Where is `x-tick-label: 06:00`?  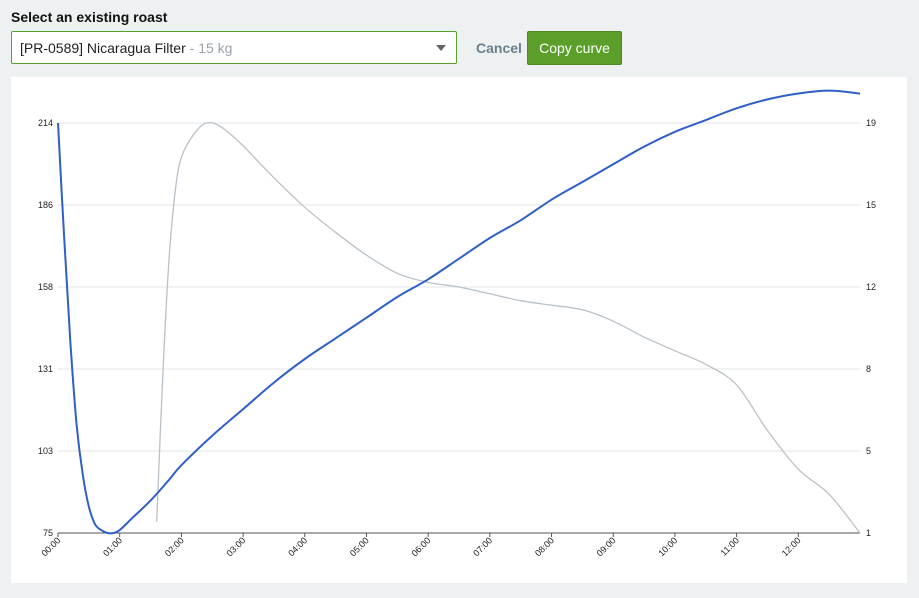 x-tick-label: 06:00 is located at coordinates (421, 546).